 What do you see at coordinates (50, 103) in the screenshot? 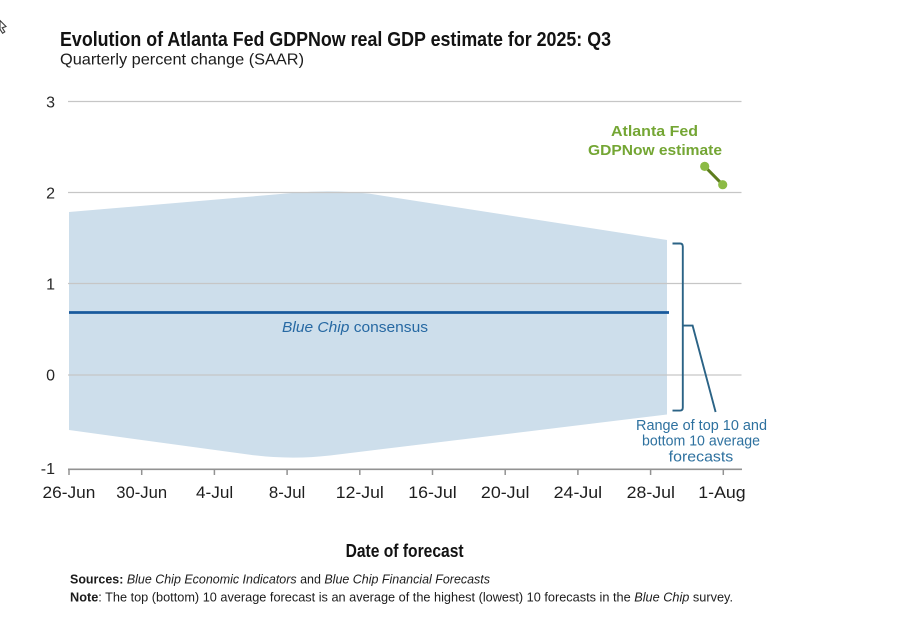
I see `svg-text: 3` at bounding box center [50, 103].